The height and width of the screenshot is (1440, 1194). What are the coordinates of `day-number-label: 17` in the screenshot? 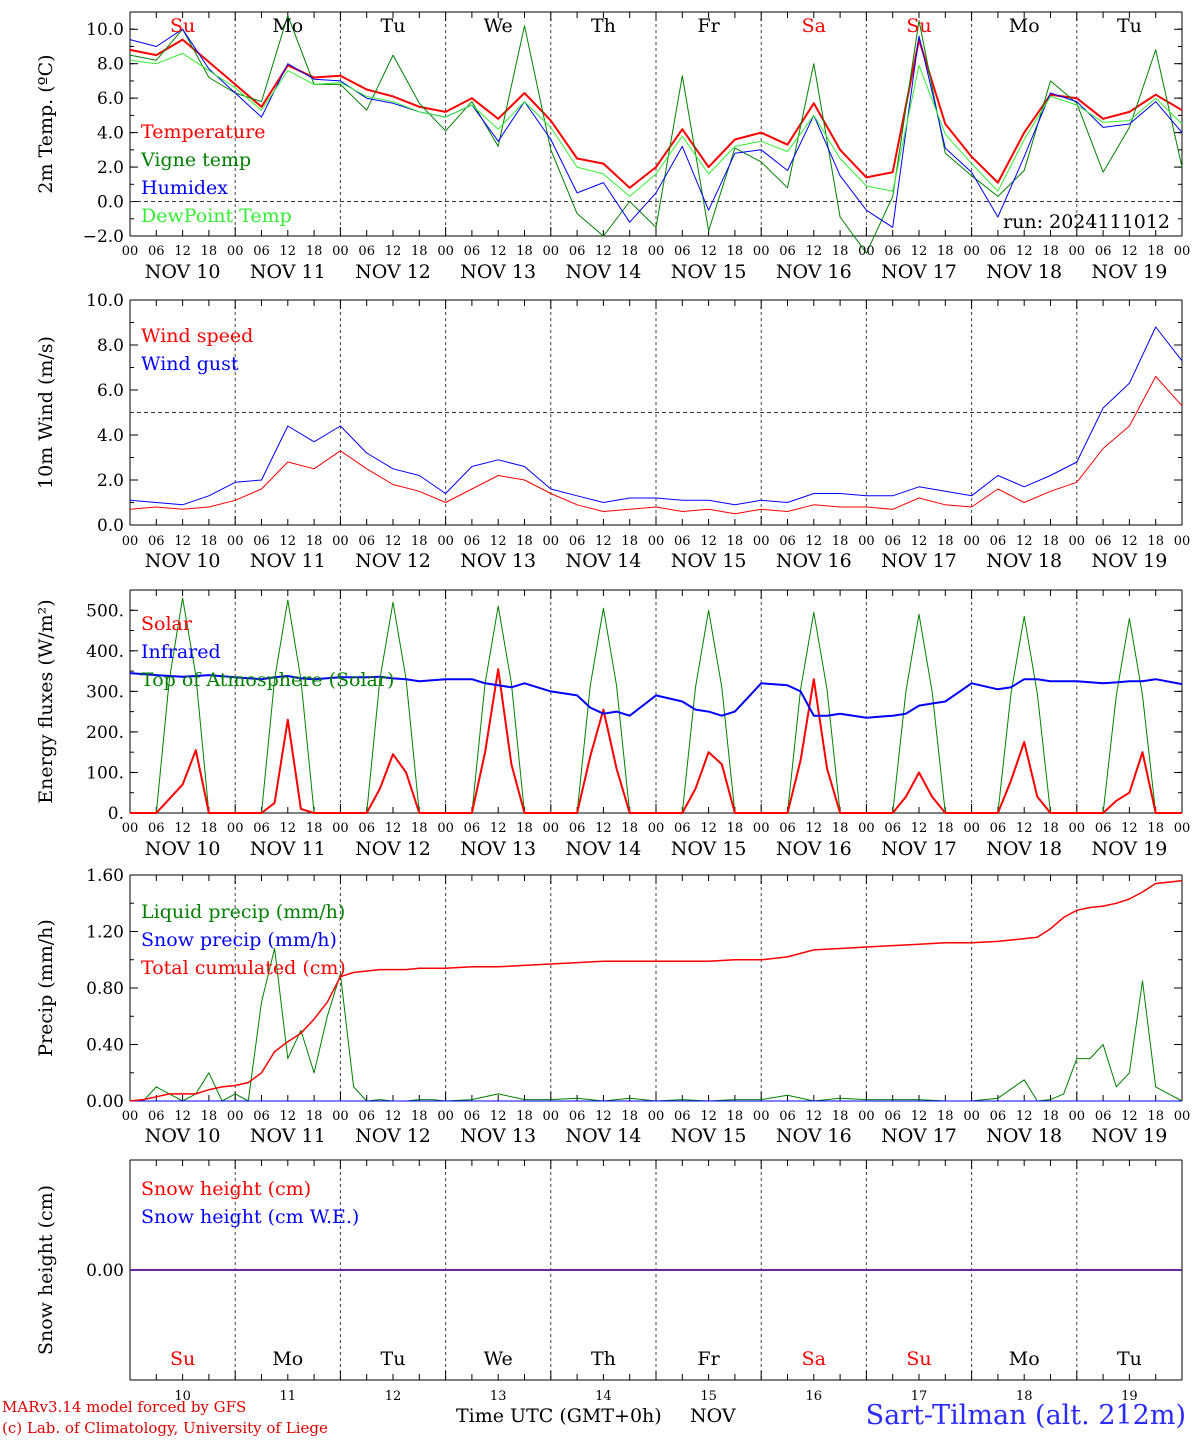 It's located at (919, 1396).